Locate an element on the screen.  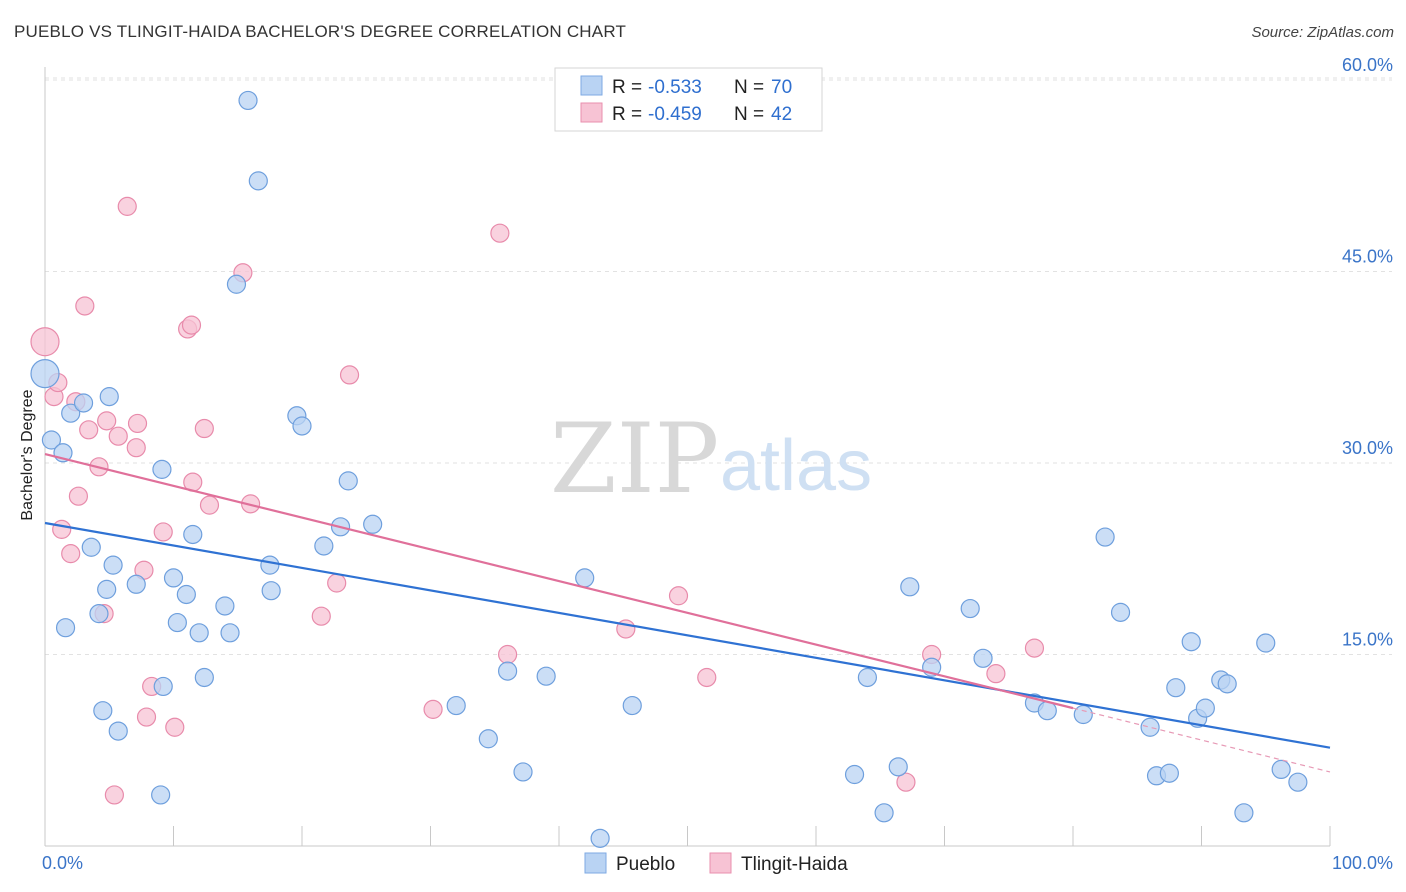
tlingit-trend-extension is located at coordinates (1201, 740).